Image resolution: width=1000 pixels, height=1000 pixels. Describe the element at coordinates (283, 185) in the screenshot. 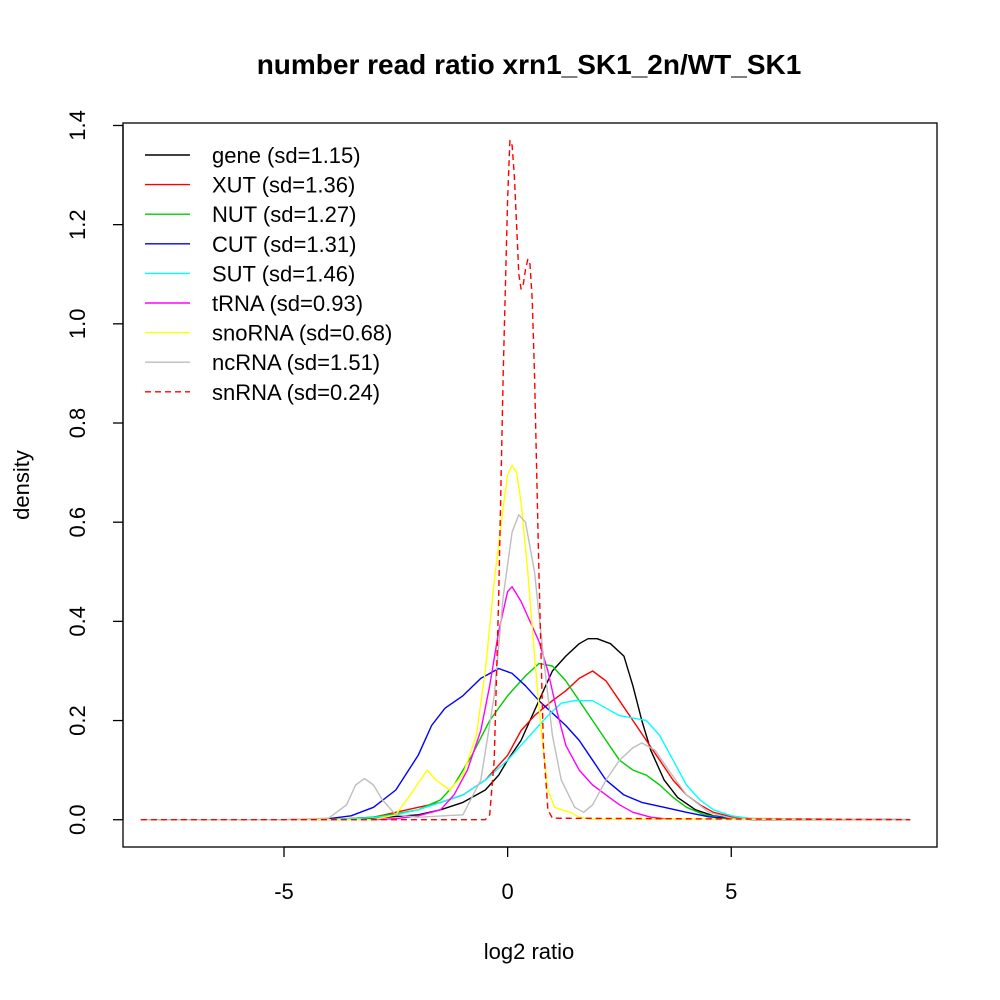

I see `legend-label: XUT (sd=1.36)` at that location.